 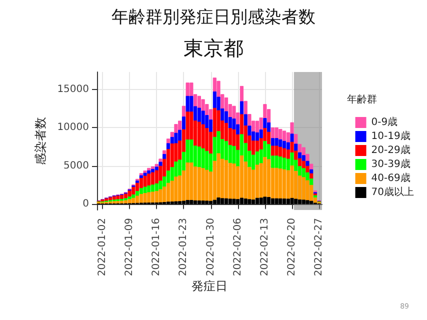 What do you see at coordinates (85, 204) in the screenshot?
I see `y-tick-label: 0` at bounding box center [85, 204].